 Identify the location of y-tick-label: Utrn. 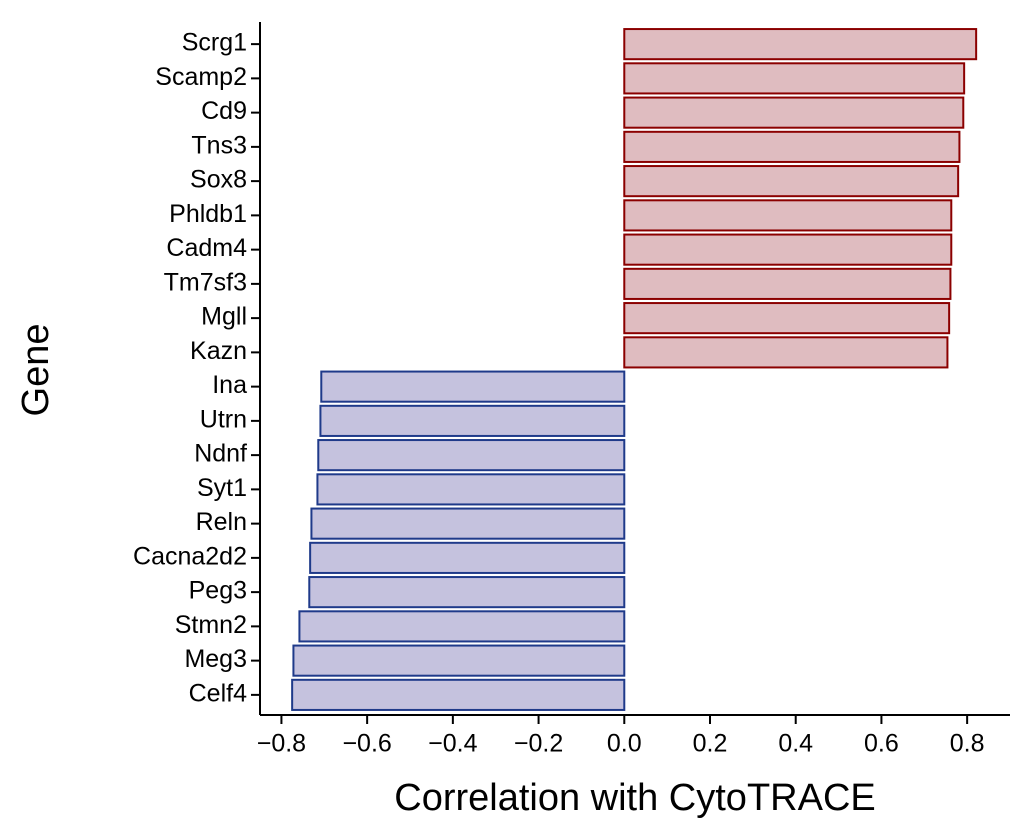
(223, 419).